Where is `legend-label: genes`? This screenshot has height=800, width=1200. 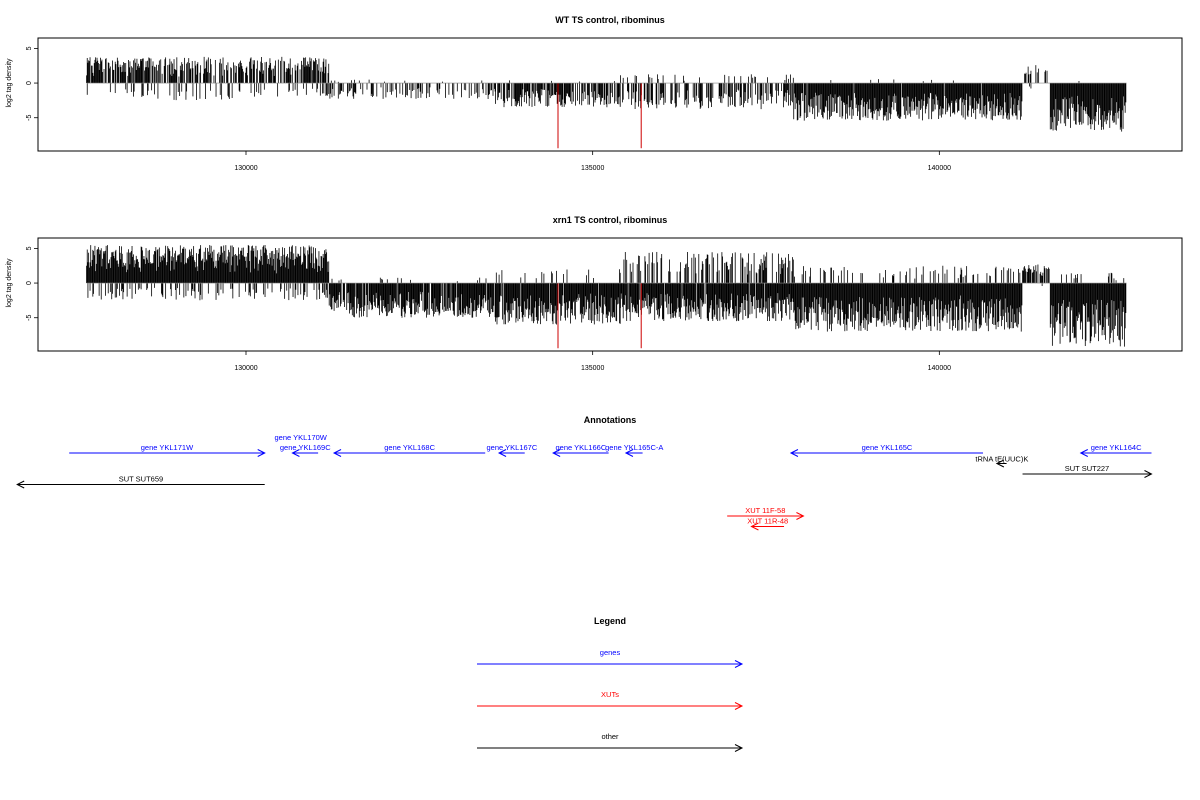 legend-label: genes is located at coordinates (610, 652).